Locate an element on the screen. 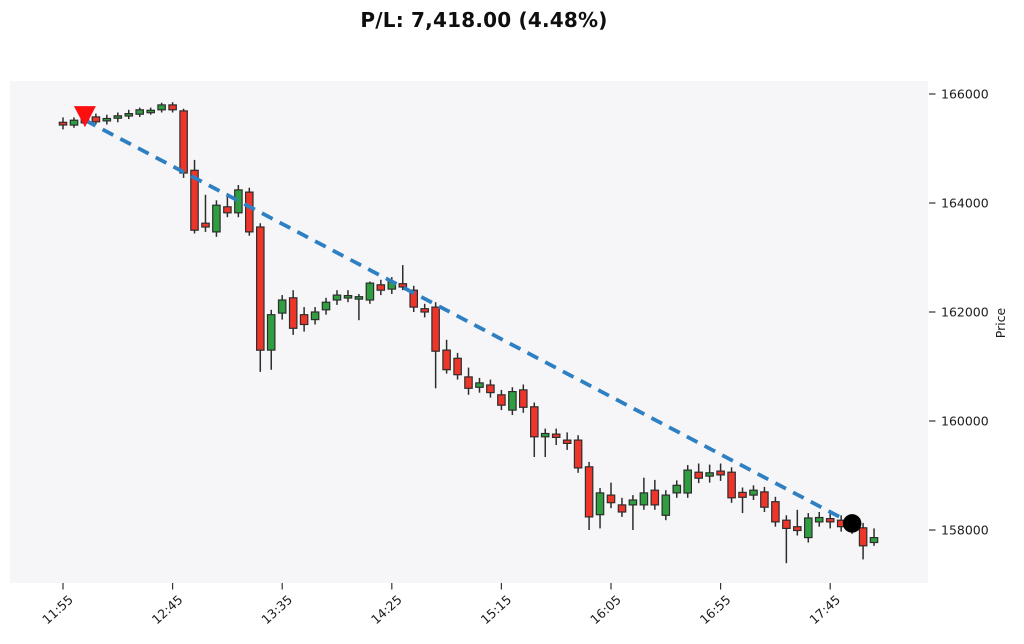  chart-title: P/L: 7,418.00 (4.48%) is located at coordinates (484, 20).